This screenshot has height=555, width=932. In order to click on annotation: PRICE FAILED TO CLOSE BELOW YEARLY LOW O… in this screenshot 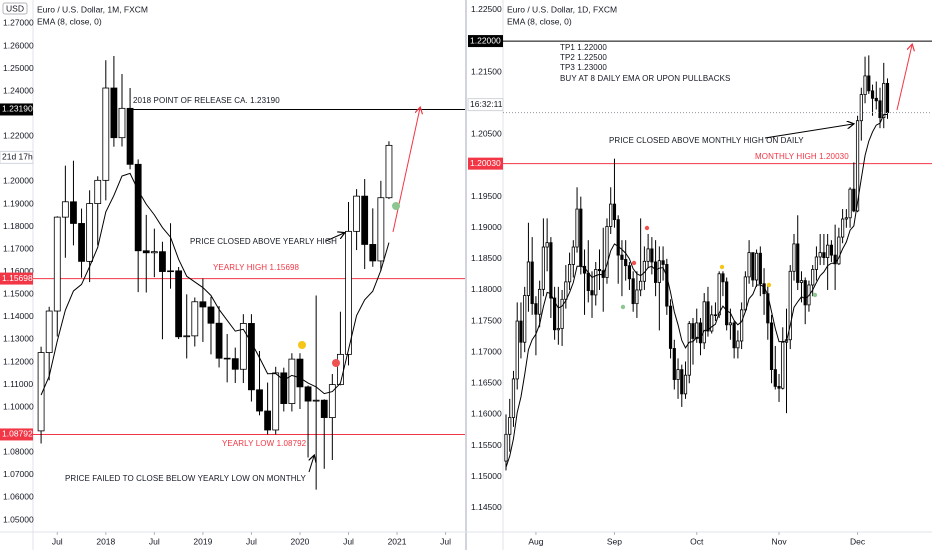, I will do `click(186, 478)`.